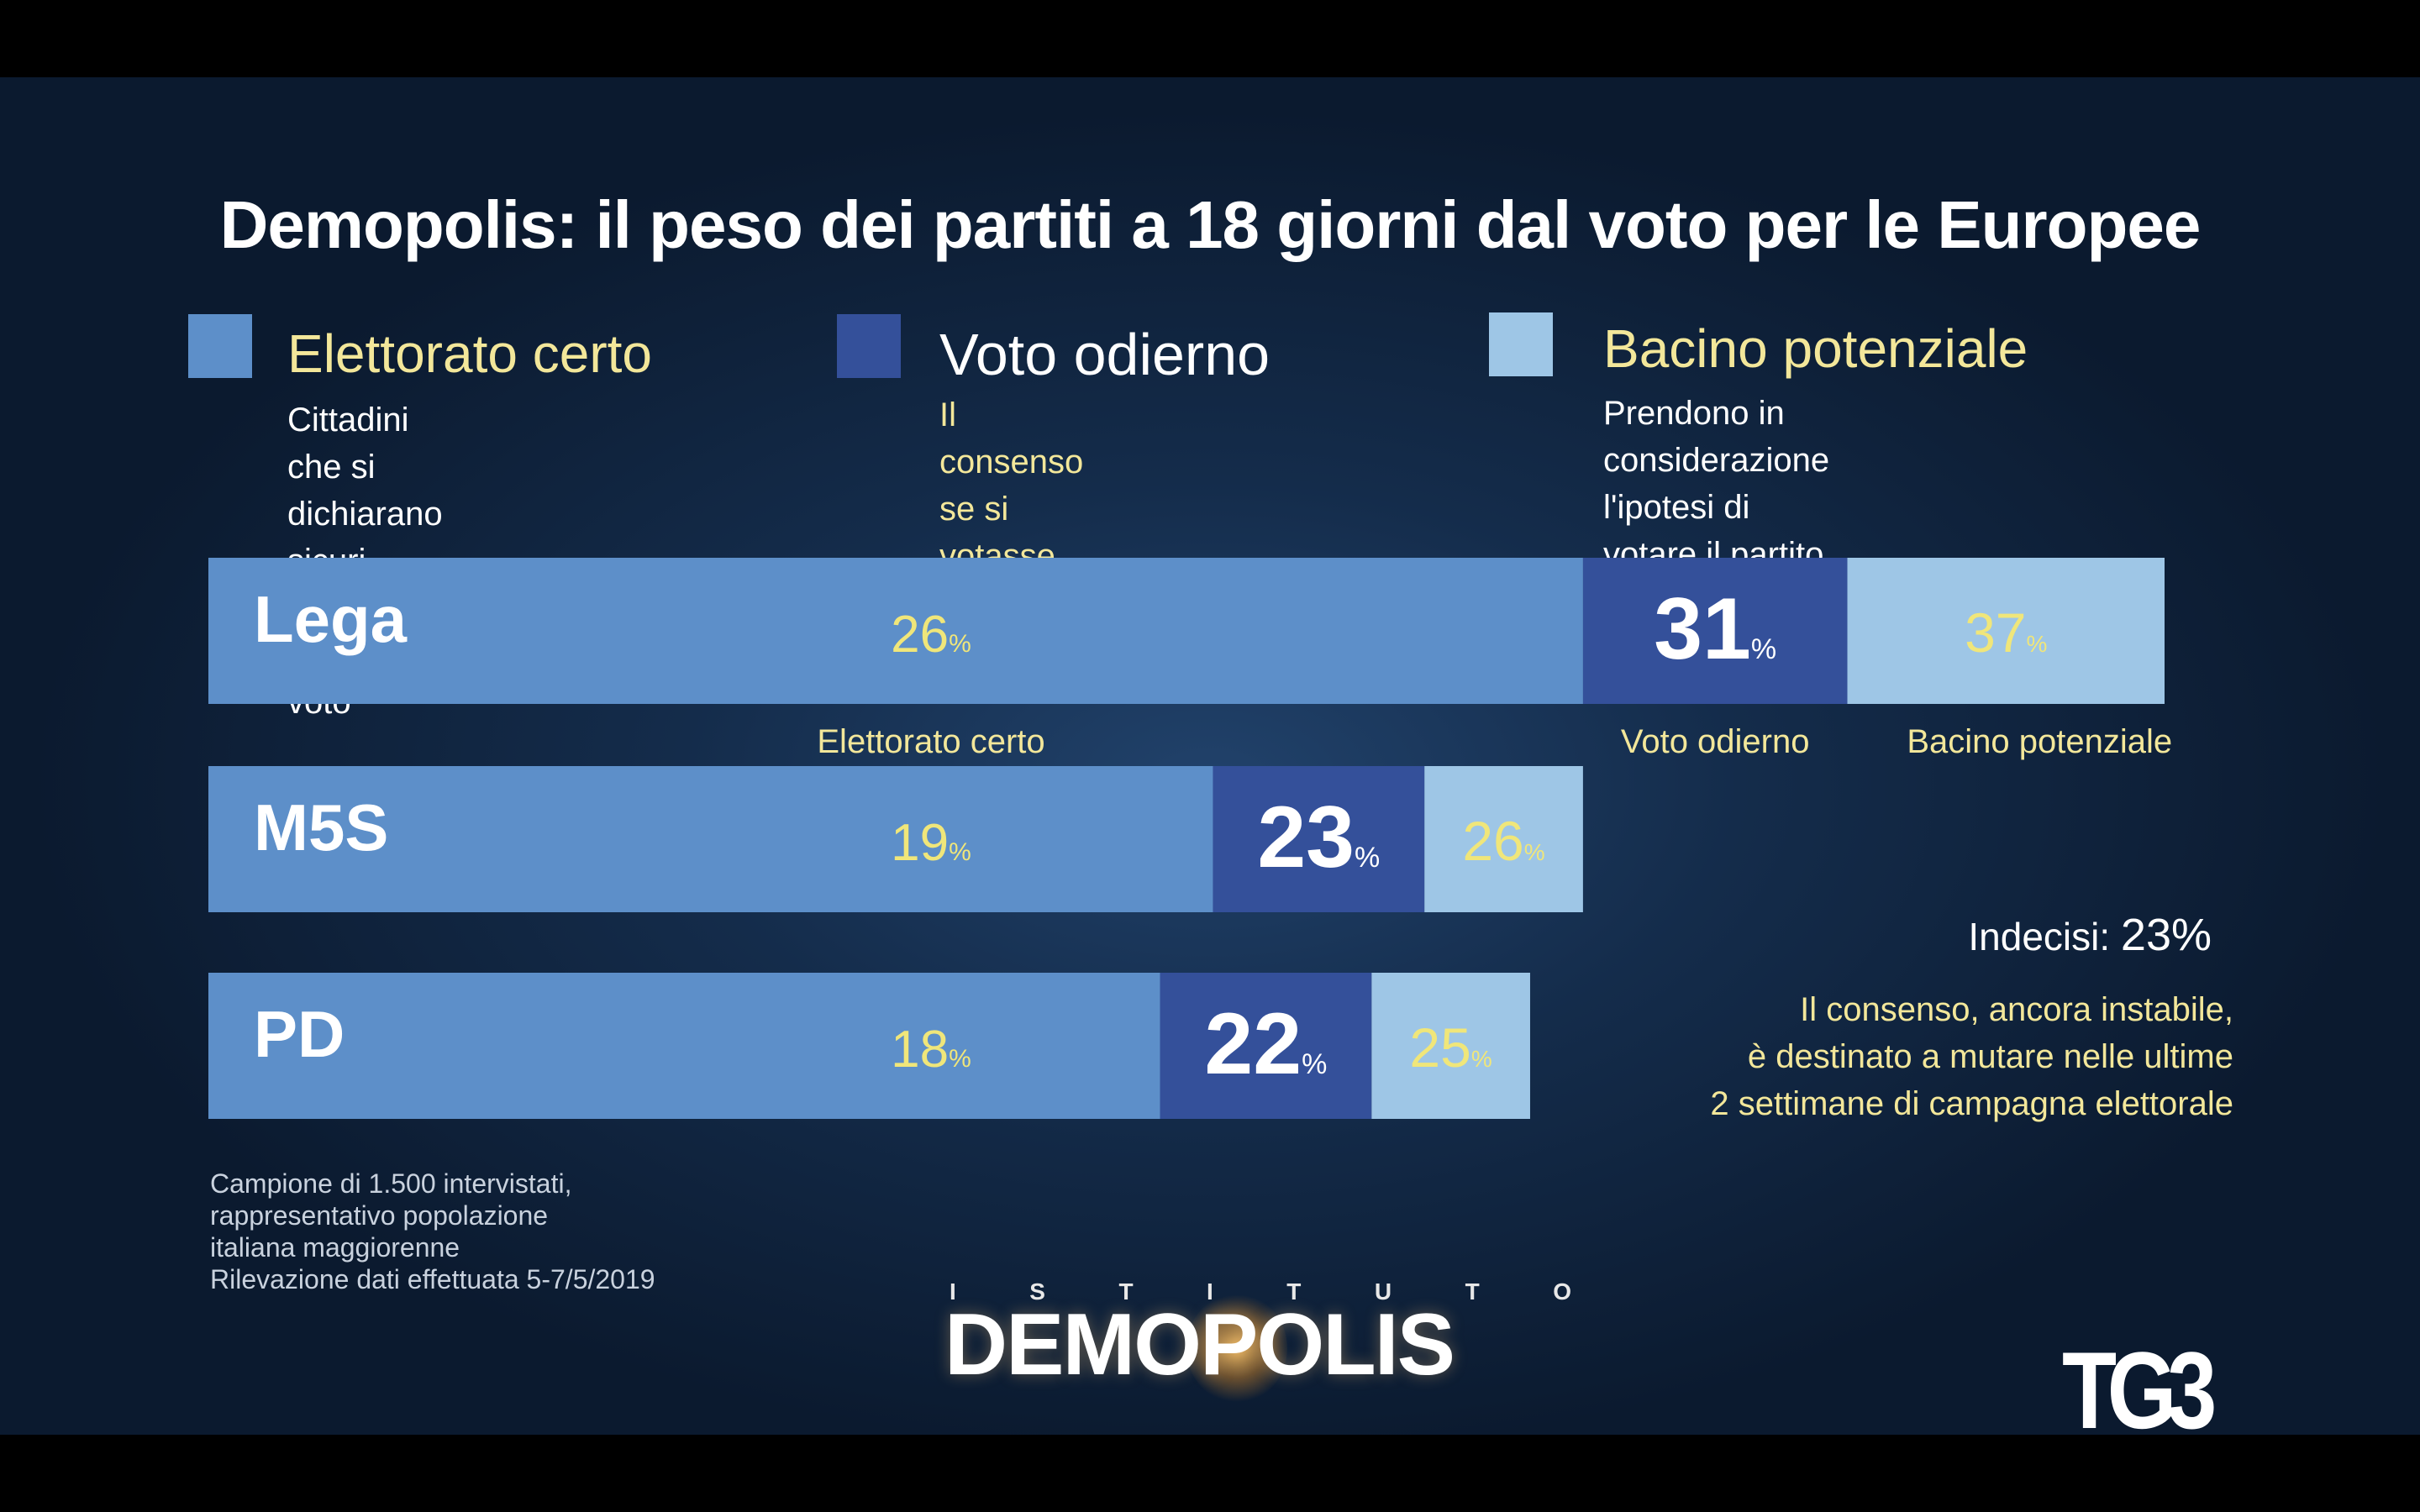 The width and height of the screenshot is (2420, 1512). Describe the element at coordinates (2040, 741) in the screenshot. I see `series-sublabel-bacino-potenziale: Bacino potenziale` at that location.